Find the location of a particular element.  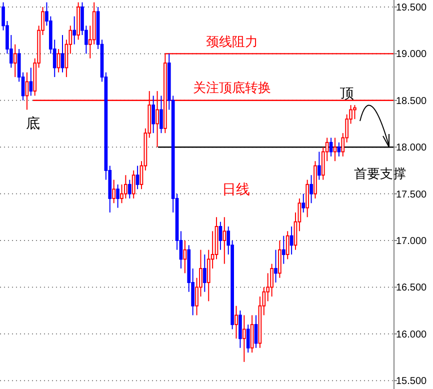

annotation: 日线 is located at coordinates (236, 190).